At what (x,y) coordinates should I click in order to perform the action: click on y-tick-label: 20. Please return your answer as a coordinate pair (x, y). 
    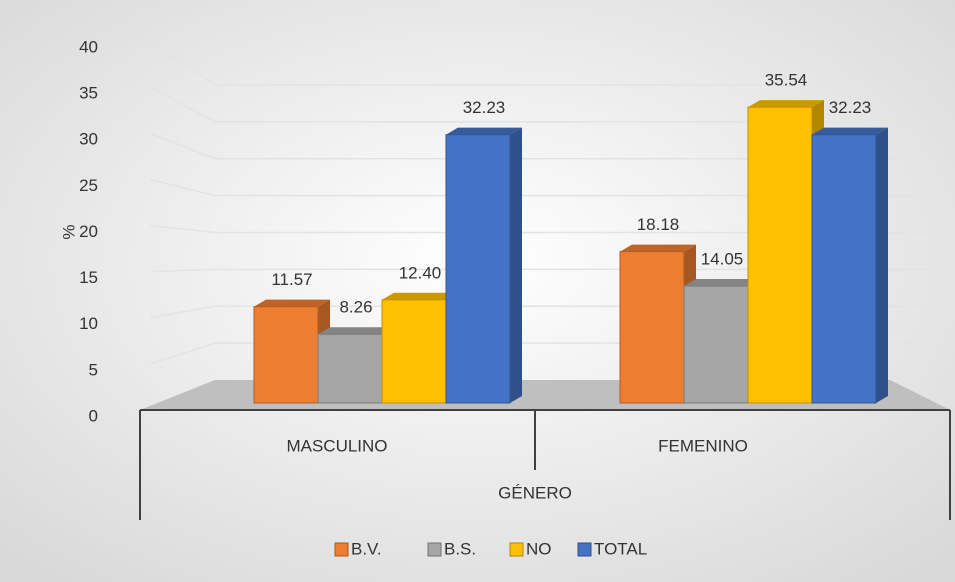
    Looking at the image, I should click on (88, 231).